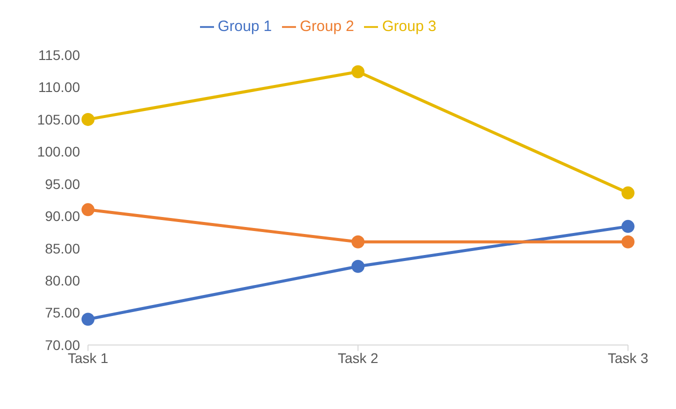  I want to click on y-tick-label: 75.00, so click(62, 312).